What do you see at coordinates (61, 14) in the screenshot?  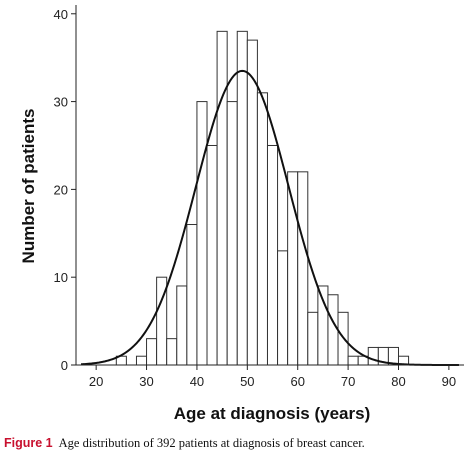 I see `y-tick-label: 40` at bounding box center [61, 14].